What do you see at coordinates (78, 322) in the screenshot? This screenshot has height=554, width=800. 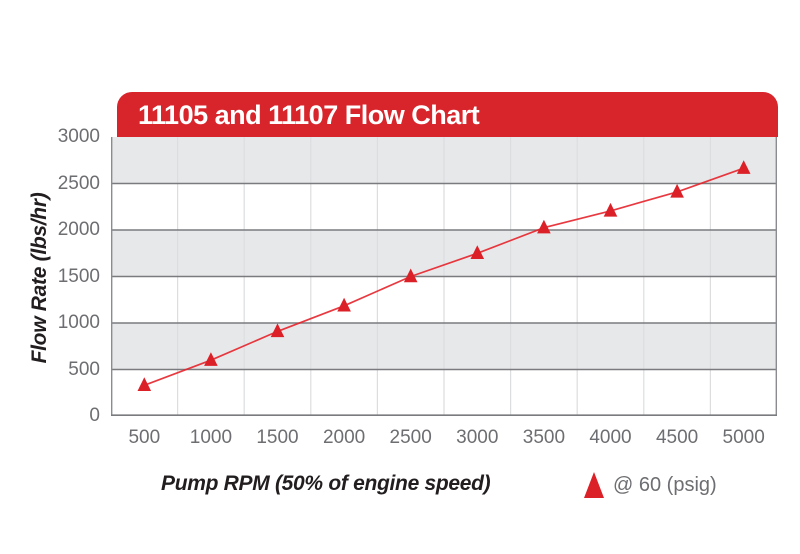 I see `y-tick-label: 1000` at bounding box center [78, 322].